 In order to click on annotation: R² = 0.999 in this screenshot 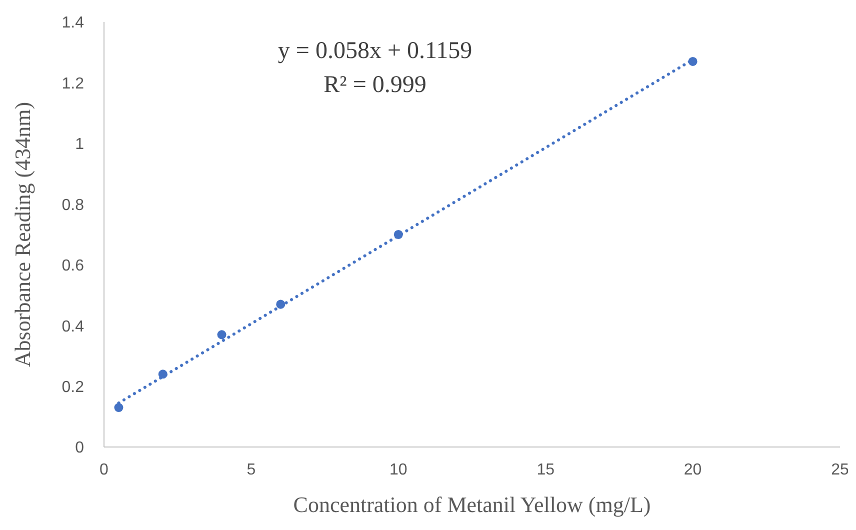, I will do `click(375, 85)`.